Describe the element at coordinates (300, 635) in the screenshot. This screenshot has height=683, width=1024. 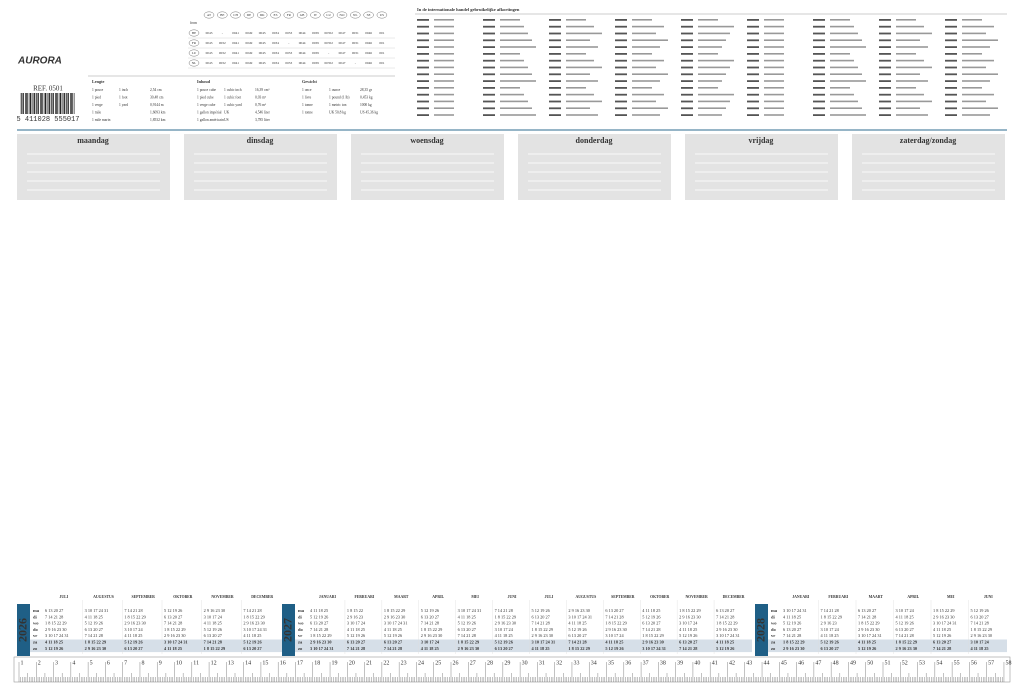
I see `day-label: vr` at that location.